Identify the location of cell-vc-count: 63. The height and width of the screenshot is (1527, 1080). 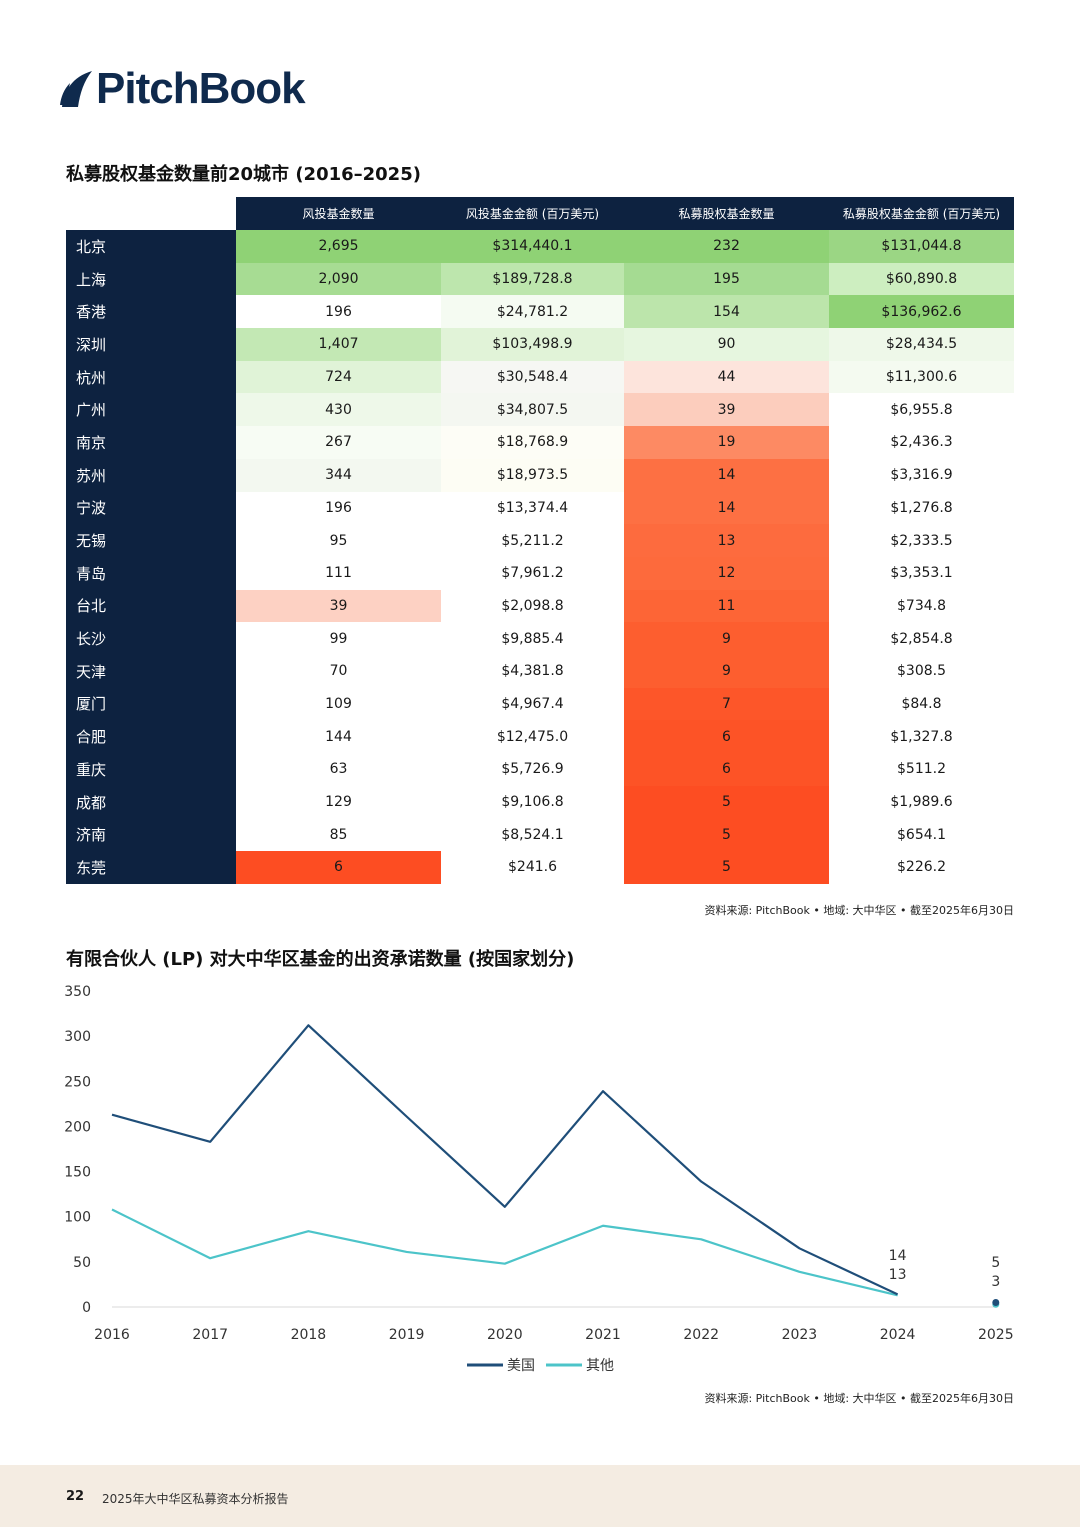
(338, 769).